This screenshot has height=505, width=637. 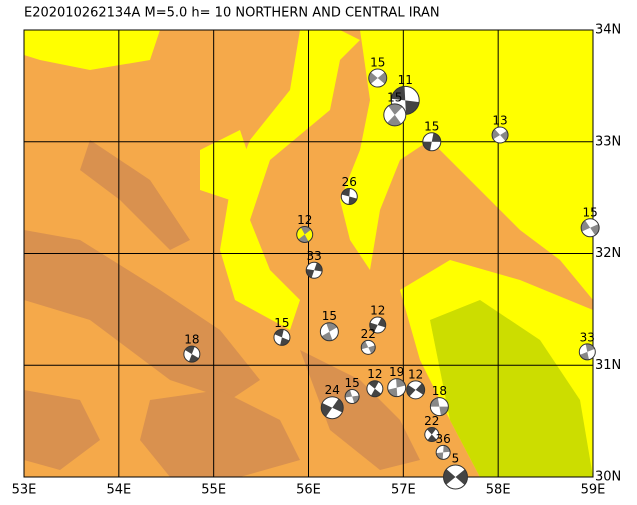 I want to click on depth-label: 36, so click(x=443, y=439).